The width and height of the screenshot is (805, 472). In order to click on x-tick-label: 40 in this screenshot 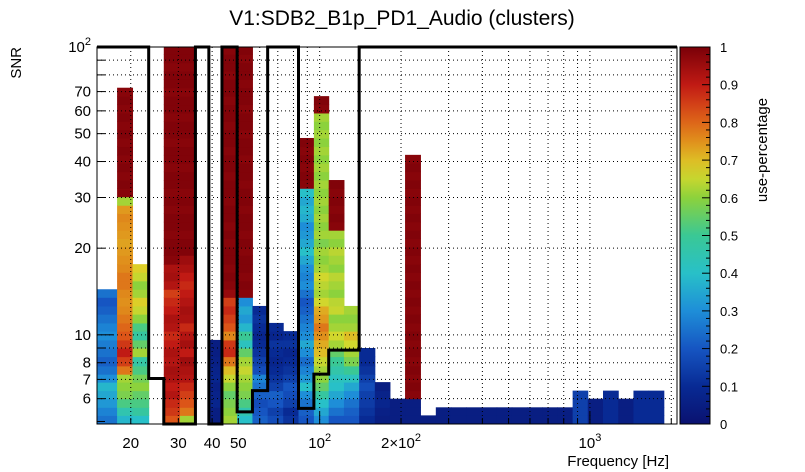, I will do `click(212, 443)`.